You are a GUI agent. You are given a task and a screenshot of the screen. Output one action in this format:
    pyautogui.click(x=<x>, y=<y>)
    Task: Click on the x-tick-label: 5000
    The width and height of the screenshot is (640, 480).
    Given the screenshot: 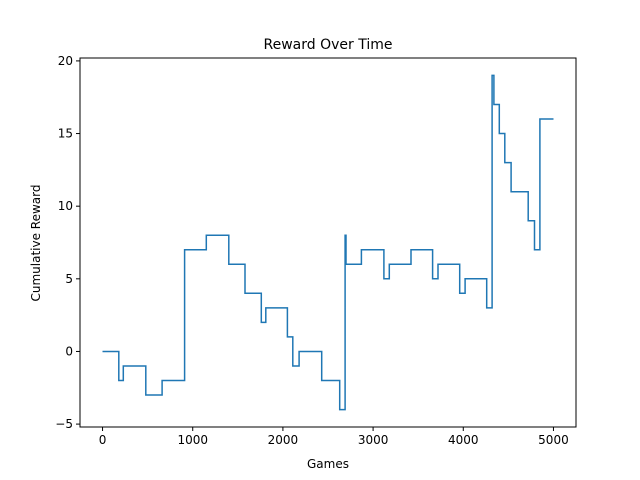 What is the action you would take?
    pyautogui.click(x=553, y=440)
    